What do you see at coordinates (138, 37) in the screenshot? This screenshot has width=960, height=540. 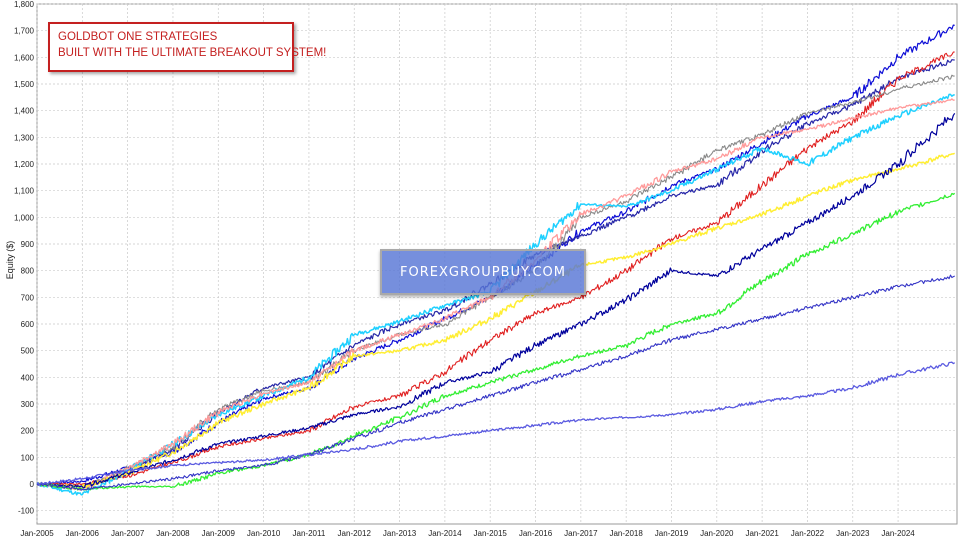 I see `headline-line-1: GOLDBOT ONE STRATEGIES` at bounding box center [138, 37].